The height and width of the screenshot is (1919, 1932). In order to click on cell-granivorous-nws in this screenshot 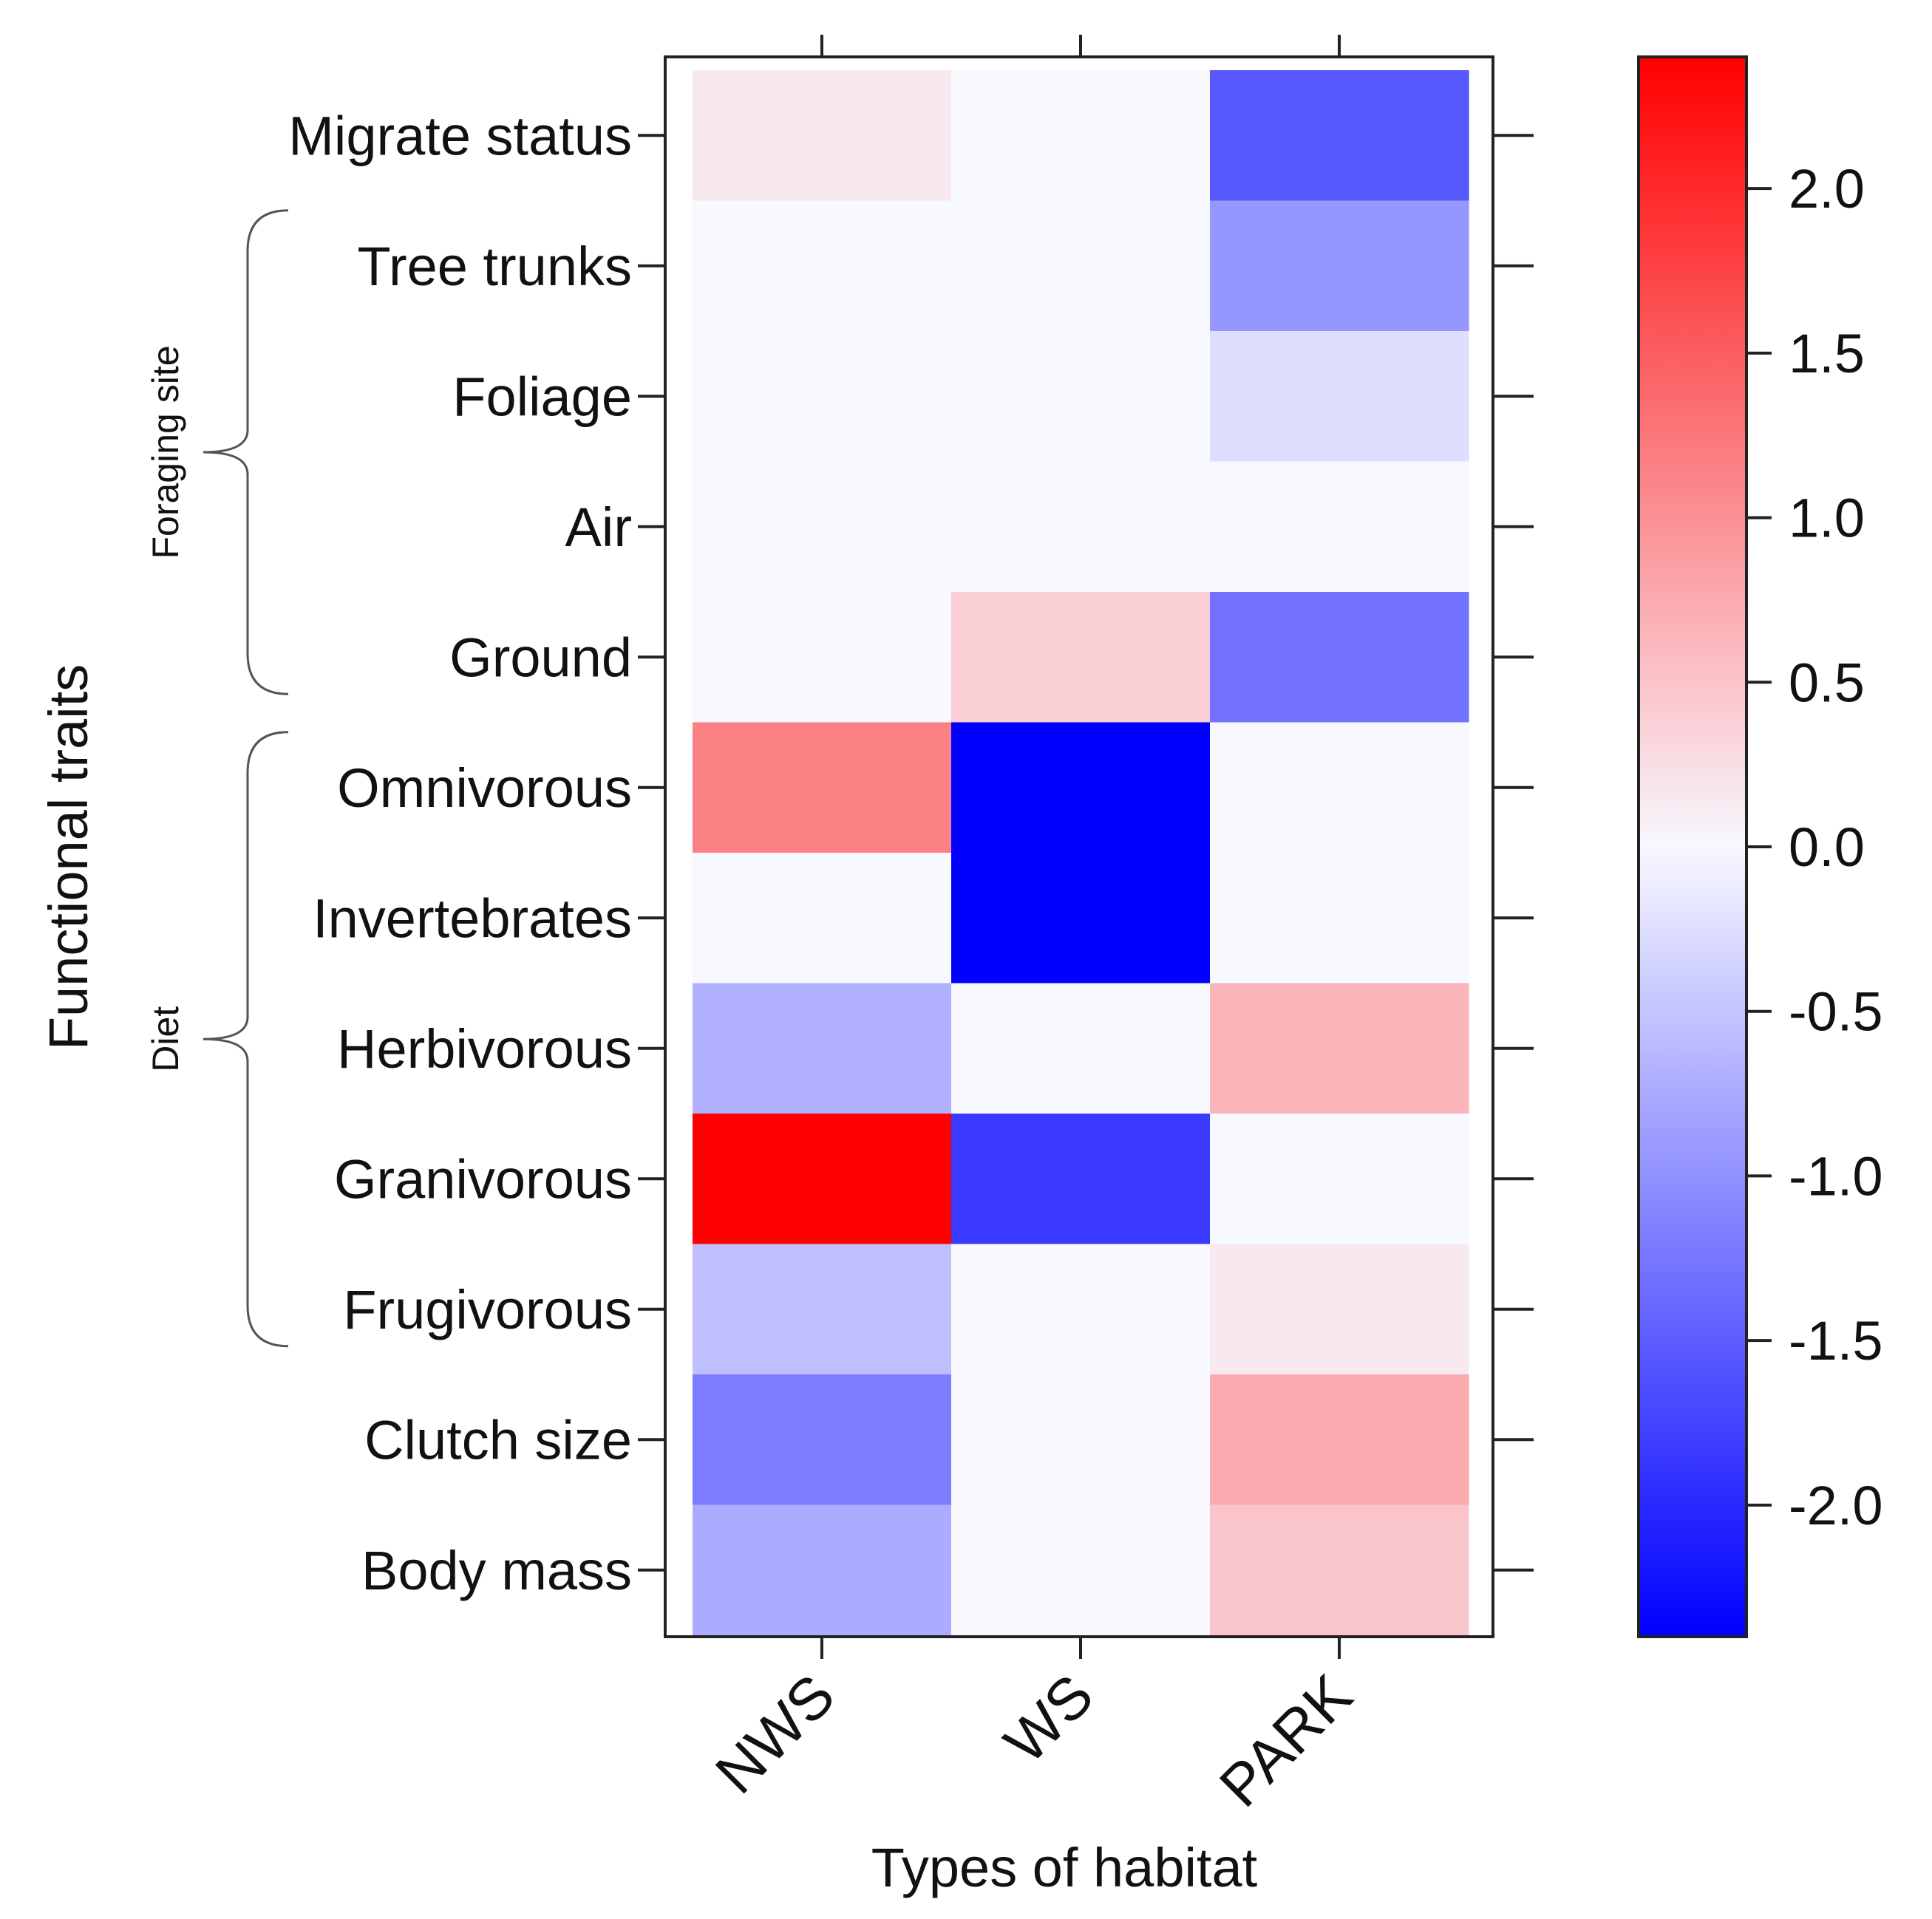, I will do `click(822, 1179)`.